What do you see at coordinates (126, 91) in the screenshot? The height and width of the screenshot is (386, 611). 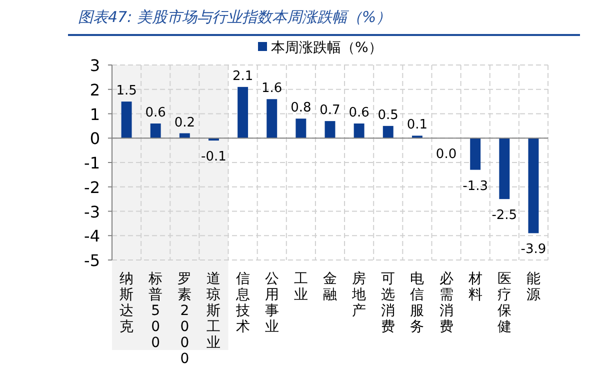 I see `data-label: 1.5` at bounding box center [126, 91].